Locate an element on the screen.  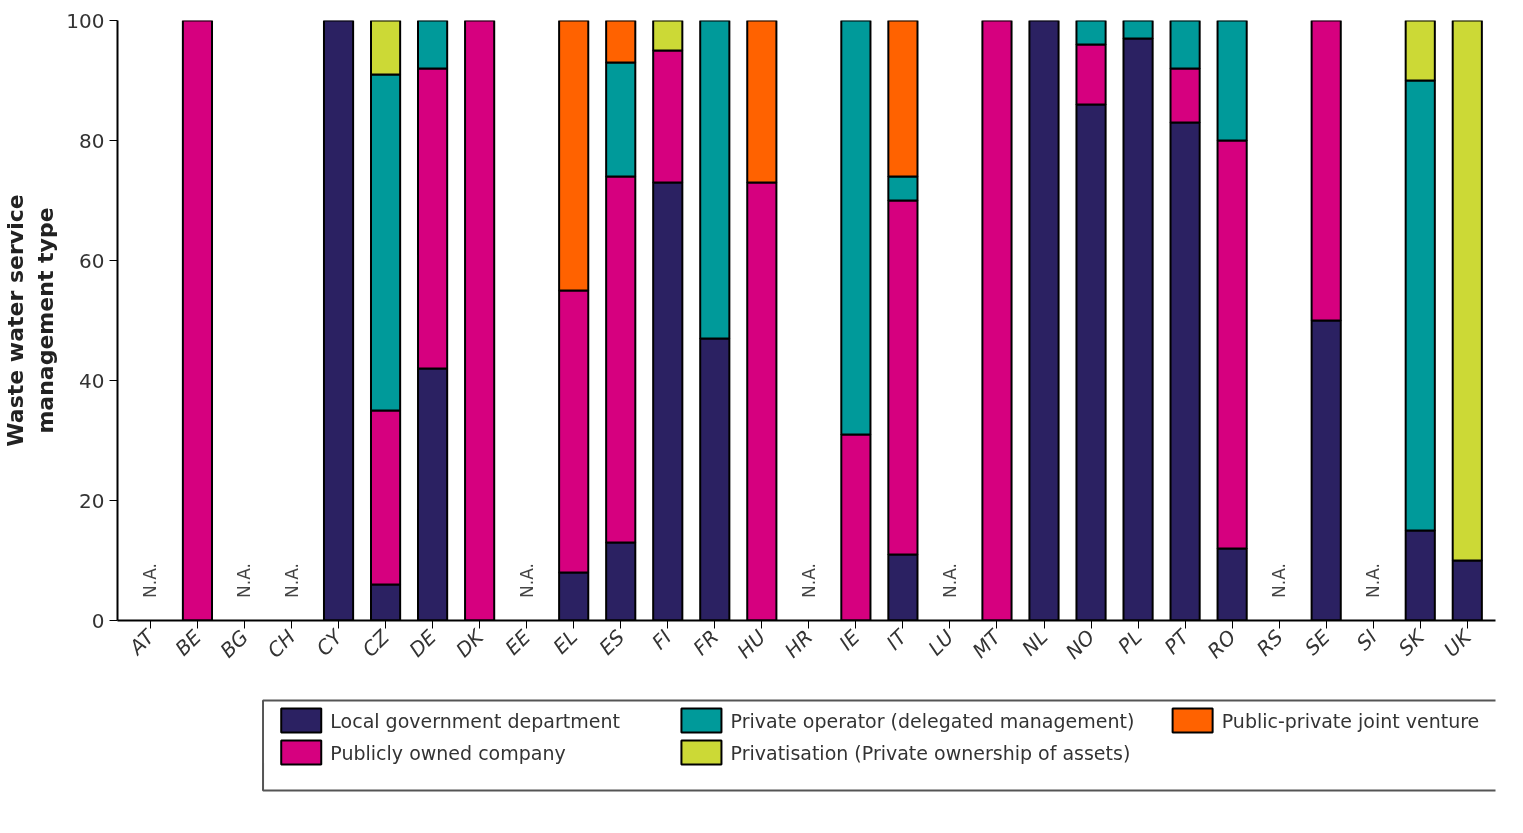
x-tick-label: HU is located at coordinates (751, 643).